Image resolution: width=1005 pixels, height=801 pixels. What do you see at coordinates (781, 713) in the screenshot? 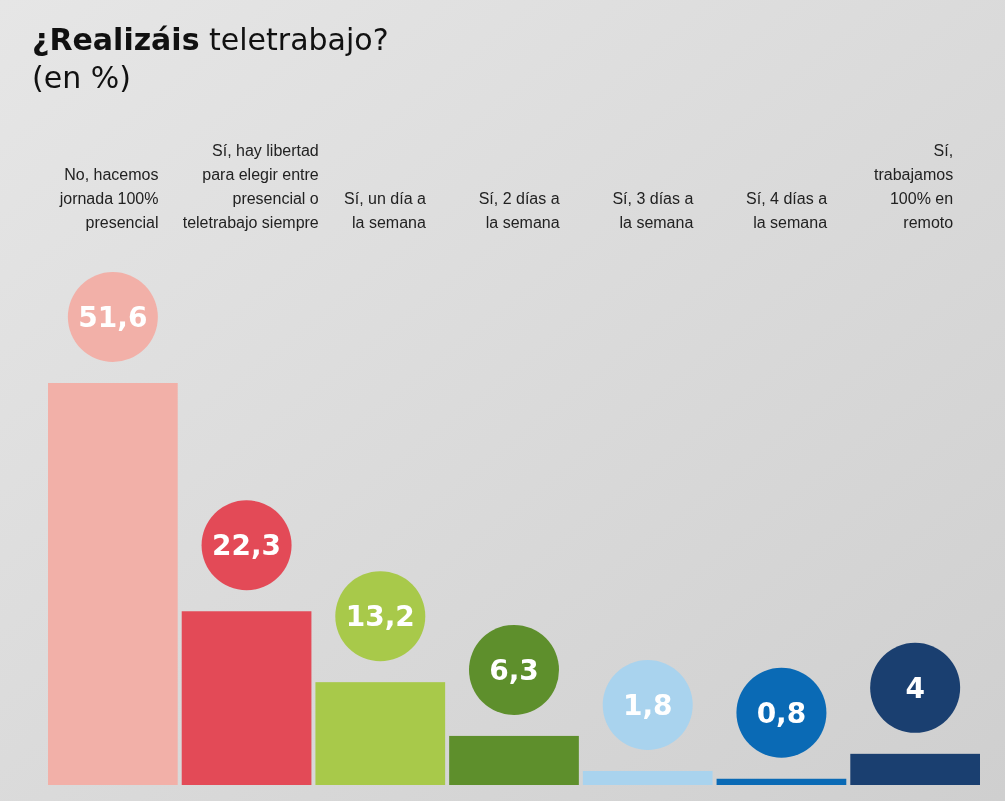
I see `data-label: 0,8` at bounding box center [781, 713].